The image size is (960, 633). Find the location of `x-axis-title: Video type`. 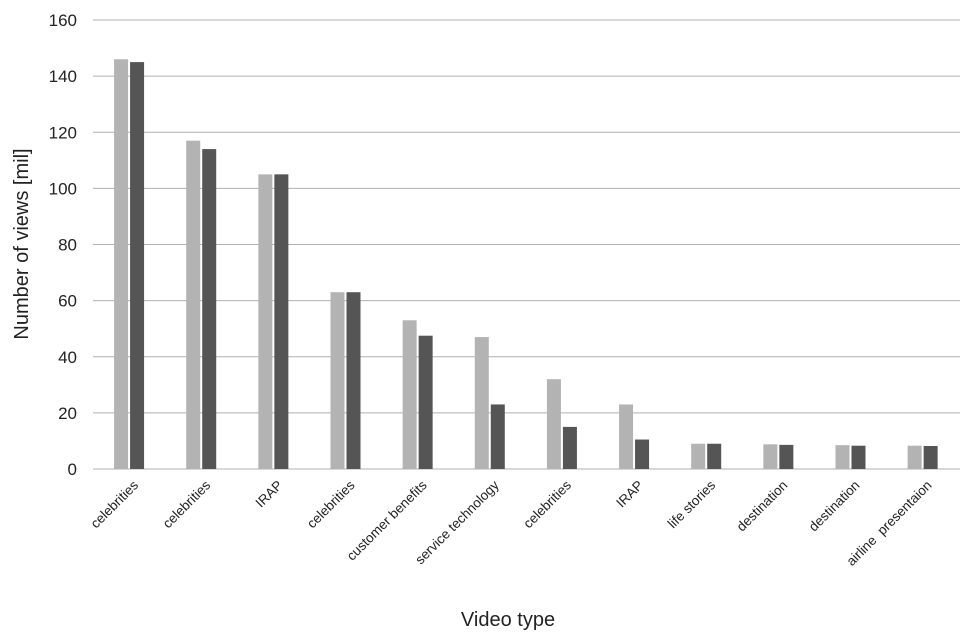

x-axis-title: Video type is located at coordinates (508, 620).